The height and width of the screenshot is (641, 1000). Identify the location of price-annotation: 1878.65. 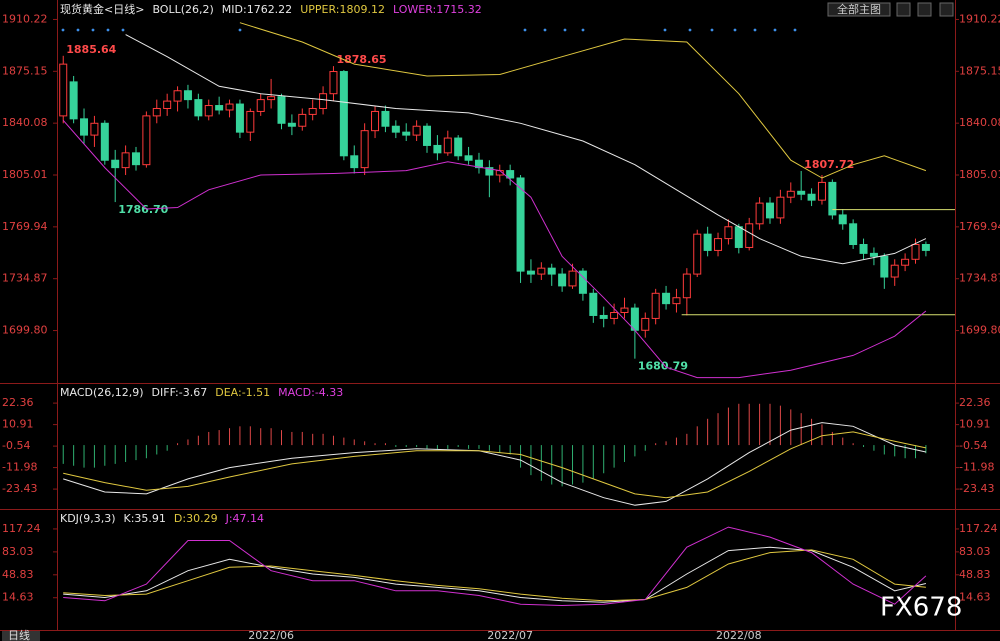
(361, 59).